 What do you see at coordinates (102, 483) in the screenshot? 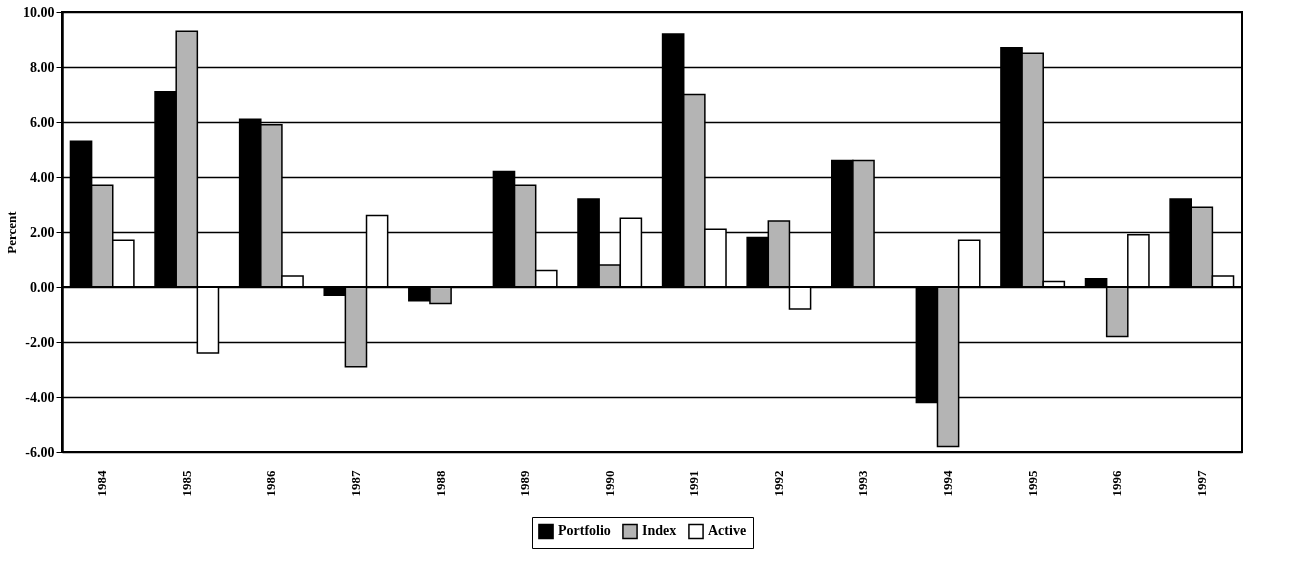
I see `x-tick-label: 1984` at bounding box center [102, 483].